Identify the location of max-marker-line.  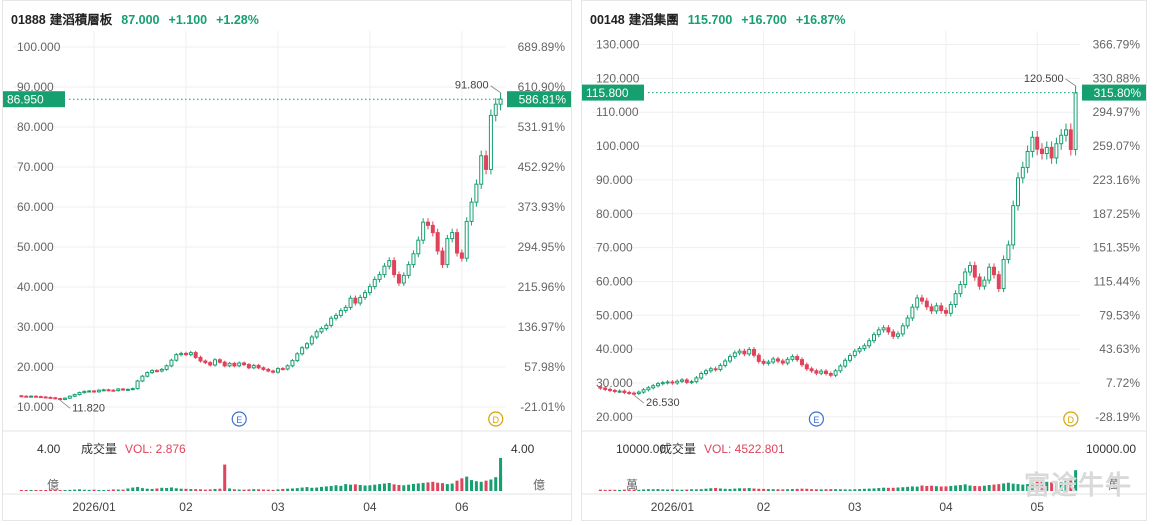
(495, 89).